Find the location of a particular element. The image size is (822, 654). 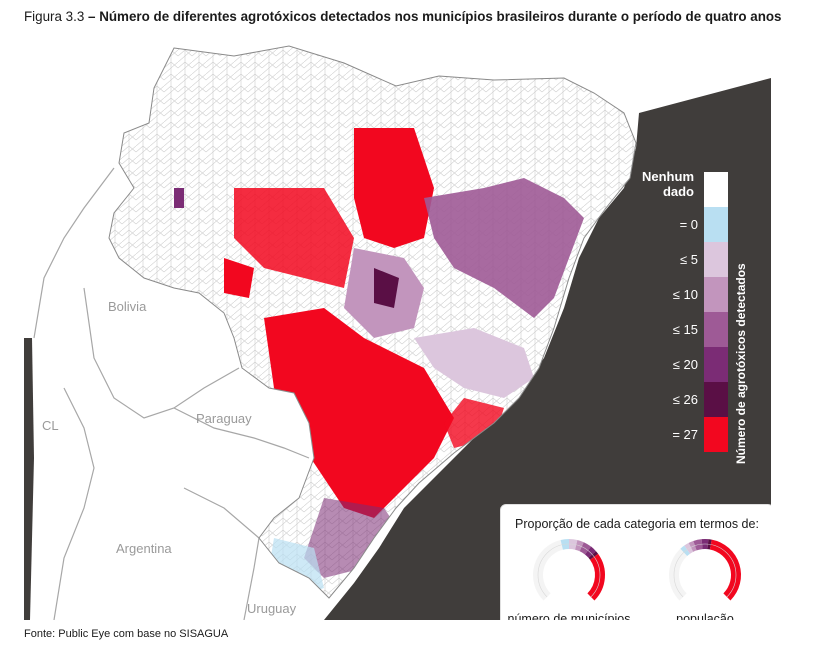

gauge-populacao is located at coordinates (705, 570).